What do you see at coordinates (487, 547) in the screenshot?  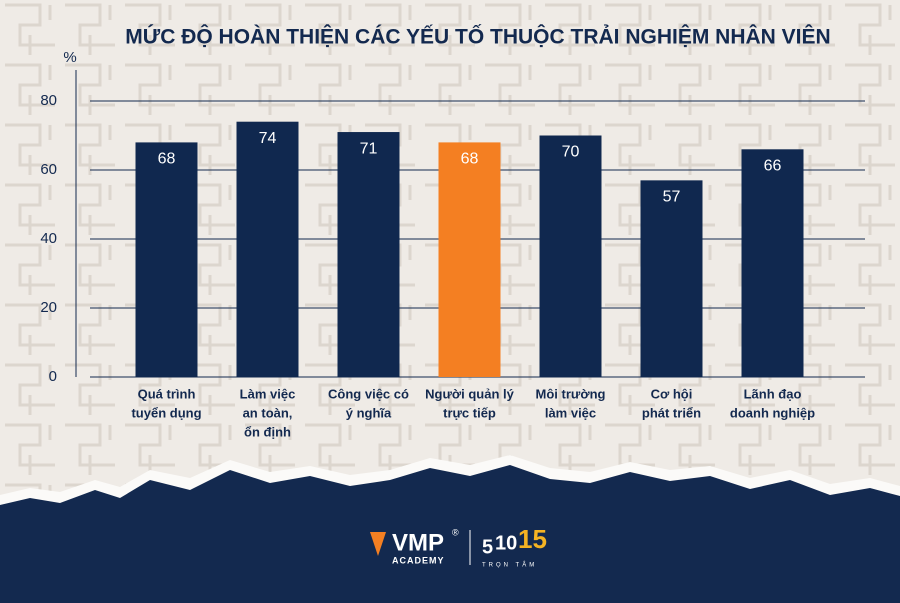 I see `number: 5` at bounding box center [487, 547].